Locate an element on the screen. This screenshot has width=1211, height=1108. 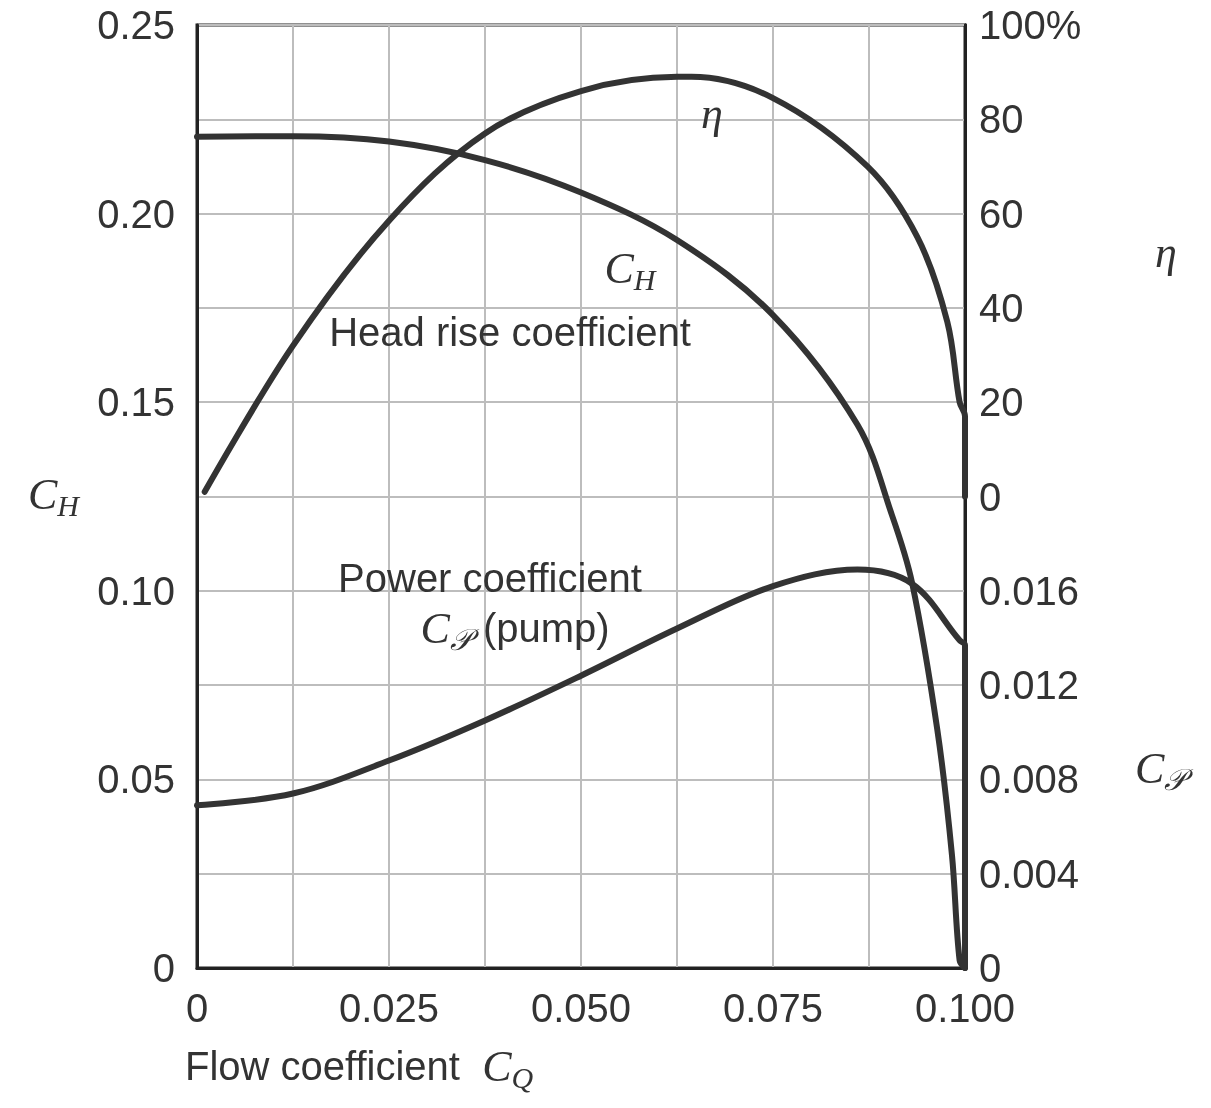
x-tick-label: 0.025 is located at coordinates (389, 1008).